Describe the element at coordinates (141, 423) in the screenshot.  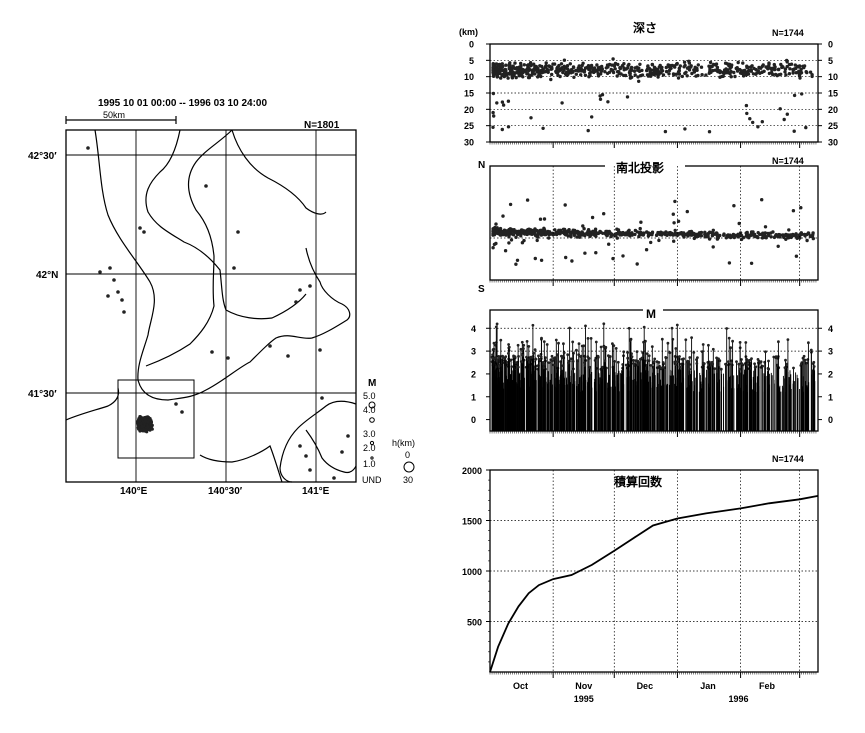
I see `epicenter-dot` at that location.